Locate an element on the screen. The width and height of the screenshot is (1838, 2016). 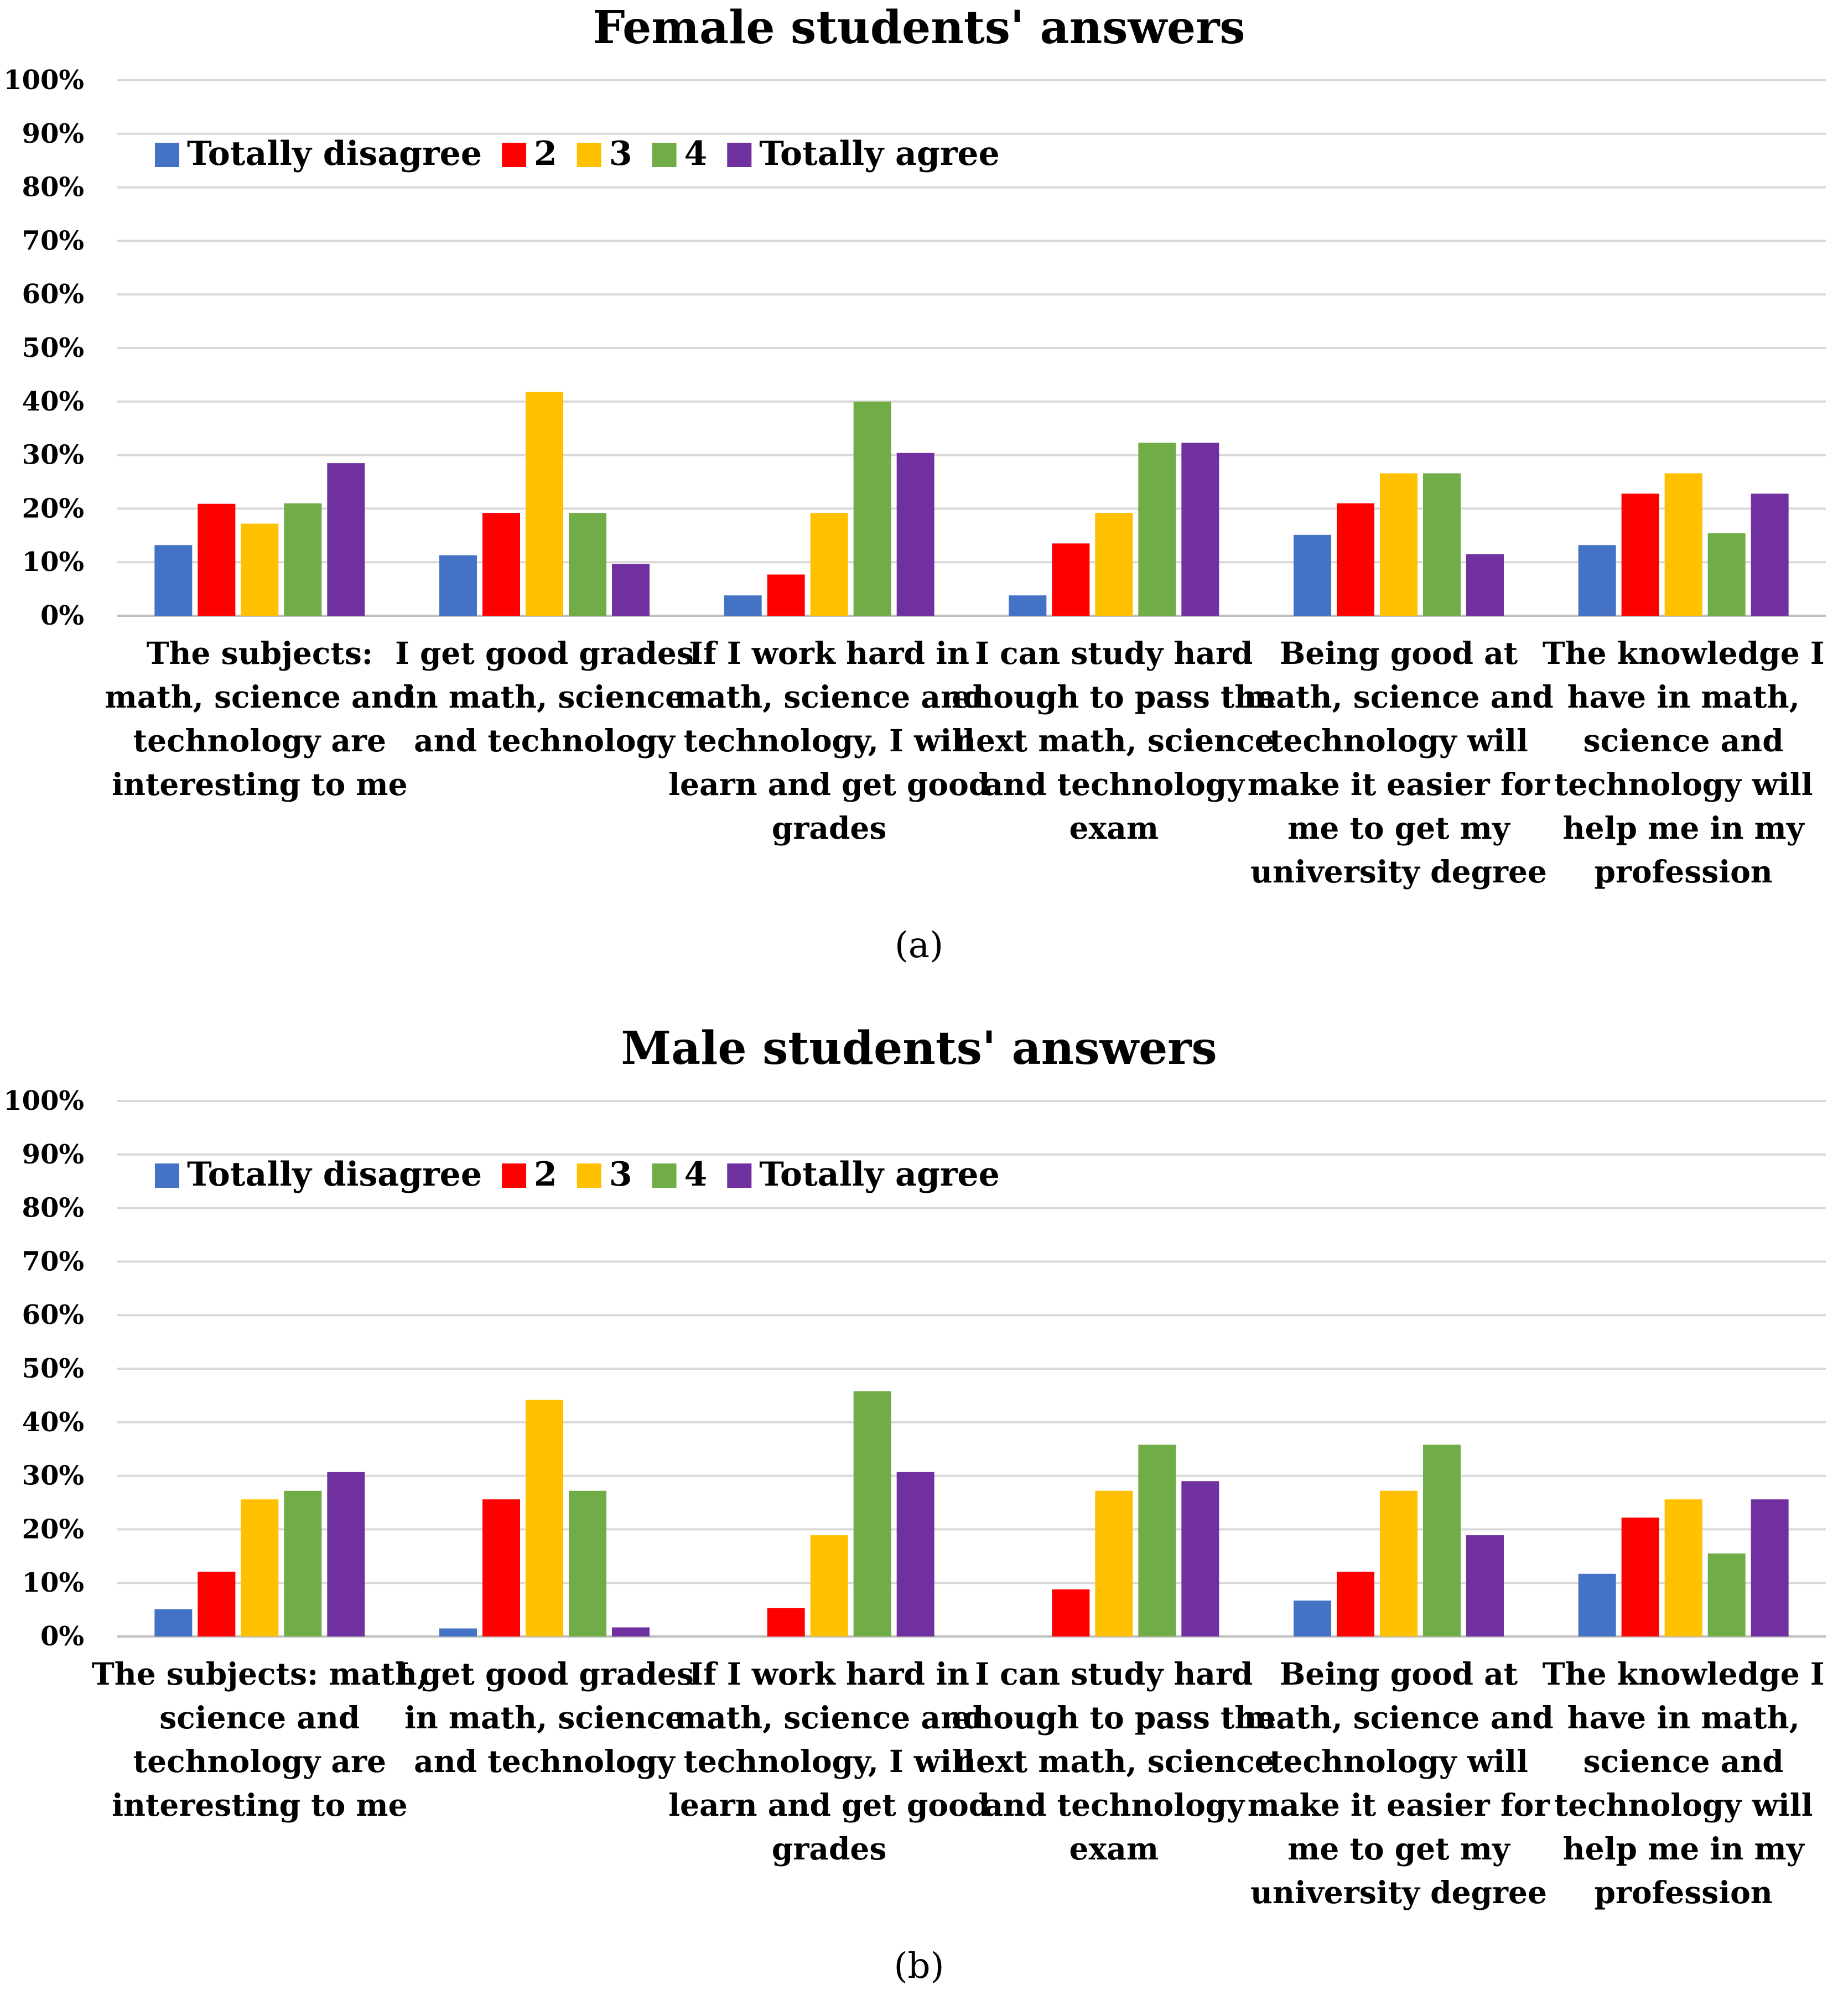
x-category-label: grades is located at coordinates (830, 1849).